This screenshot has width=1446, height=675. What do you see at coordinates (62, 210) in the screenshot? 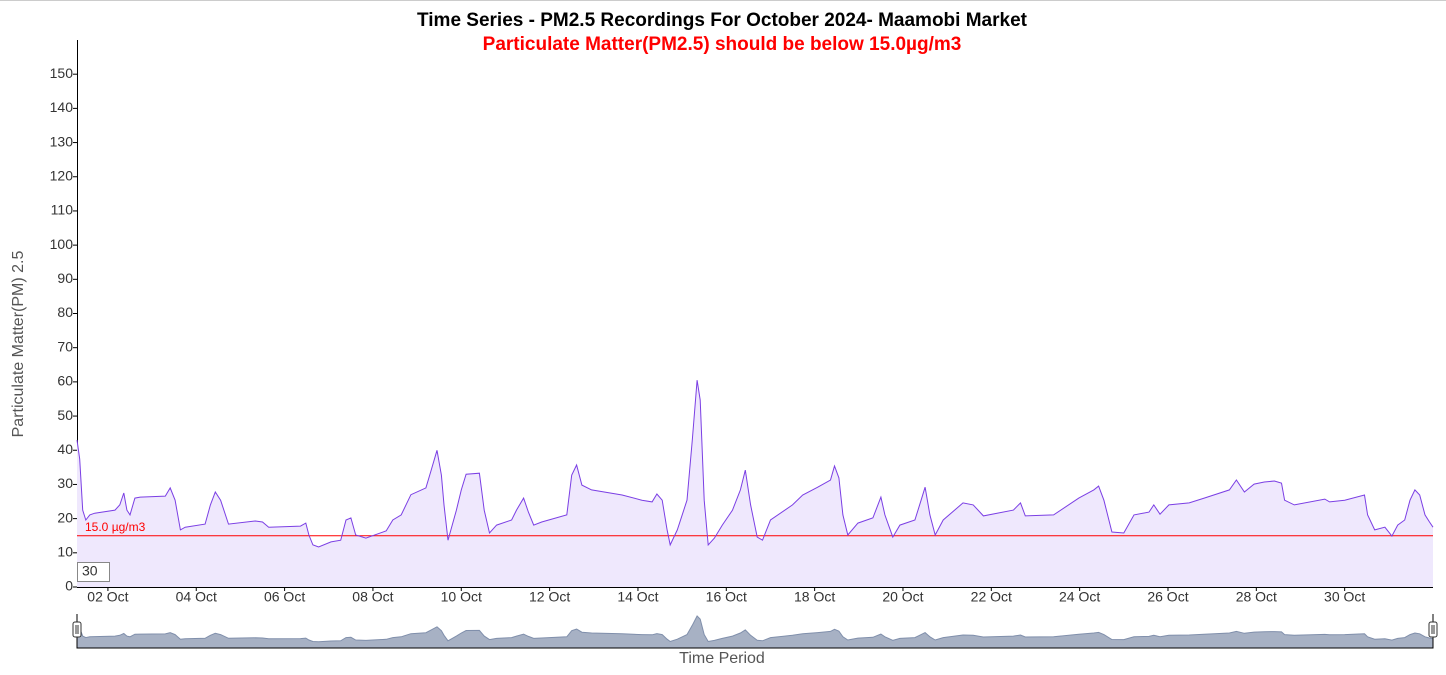
I see `y-tick-label: 110` at bounding box center [62, 210].